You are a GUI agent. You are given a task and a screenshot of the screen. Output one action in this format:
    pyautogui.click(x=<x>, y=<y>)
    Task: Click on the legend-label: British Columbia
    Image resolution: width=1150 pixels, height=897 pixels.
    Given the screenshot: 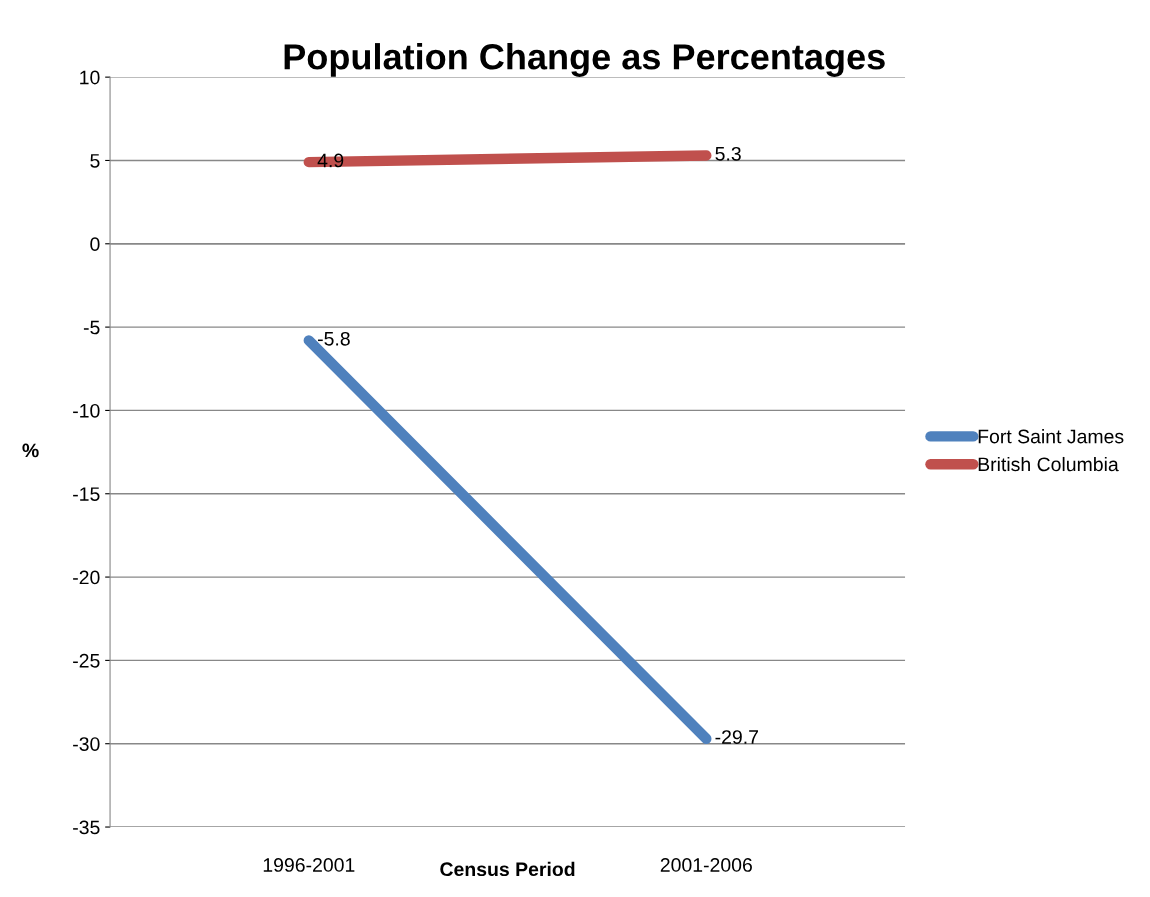 What is the action you would take?
    pyautogui.click(x=1048, y=464)
    